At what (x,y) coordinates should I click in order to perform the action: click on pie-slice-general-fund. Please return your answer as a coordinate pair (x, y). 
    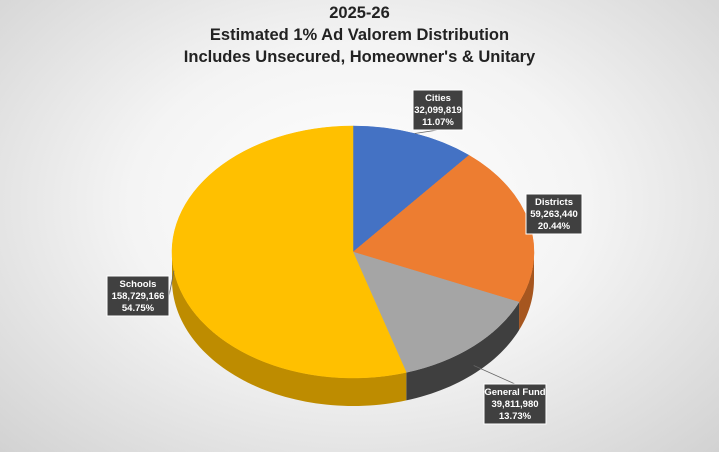
    Looking at the image, I should click on (436, 312).